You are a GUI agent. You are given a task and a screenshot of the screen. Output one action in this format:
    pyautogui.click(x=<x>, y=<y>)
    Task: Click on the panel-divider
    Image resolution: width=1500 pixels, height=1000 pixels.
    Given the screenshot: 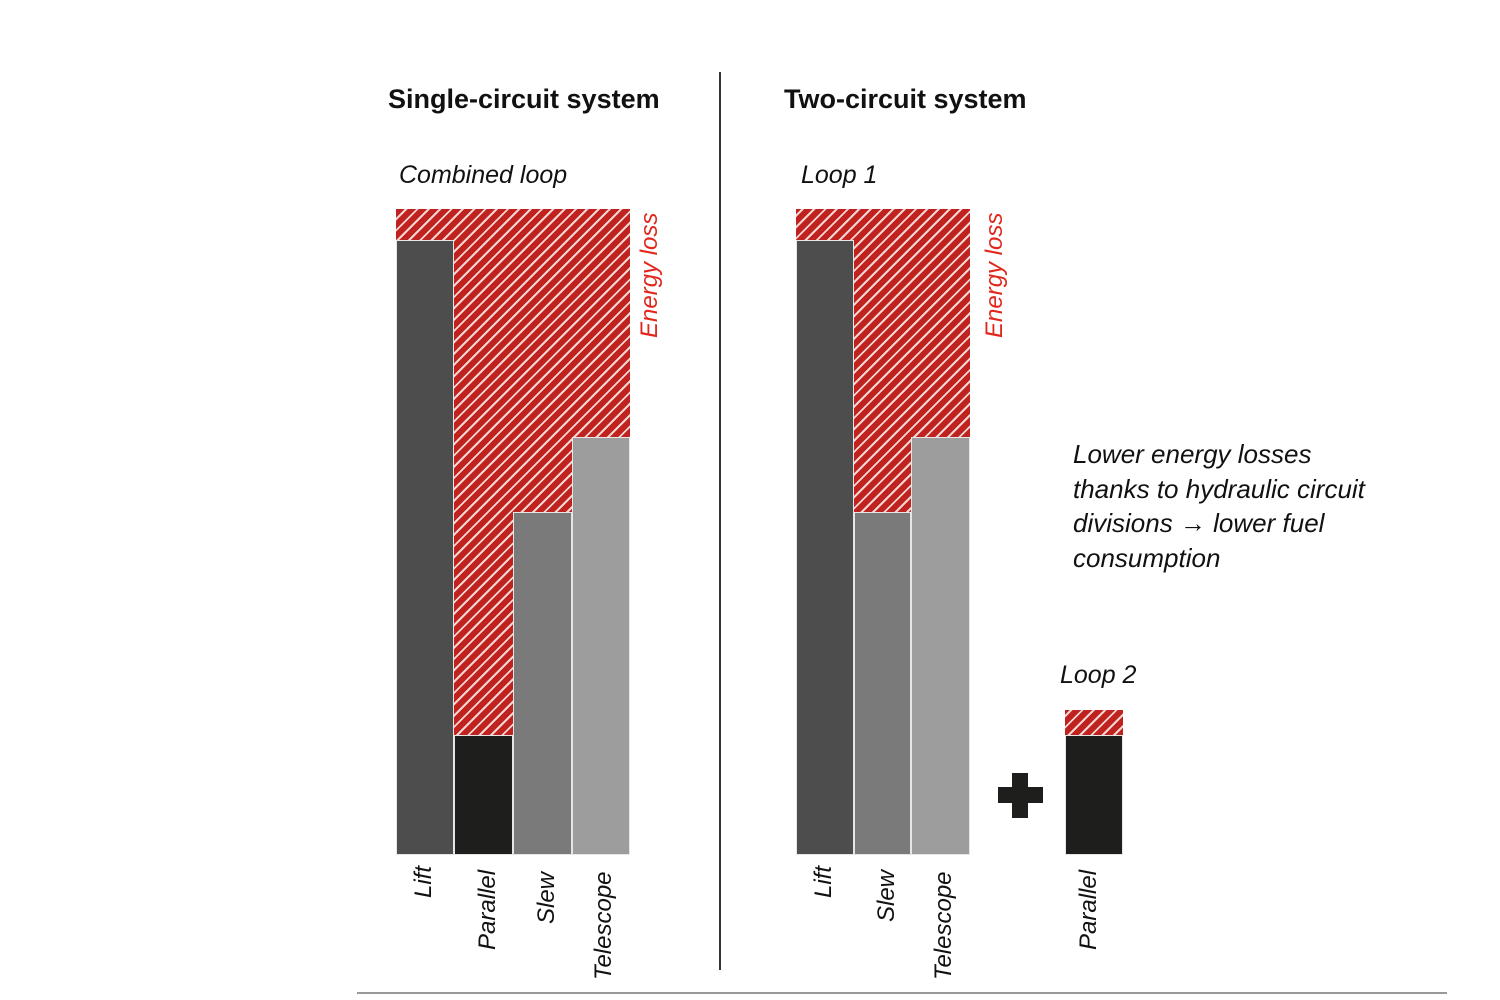 What is the action you would take?
    pyautogui.click(x=720, y=521)
    